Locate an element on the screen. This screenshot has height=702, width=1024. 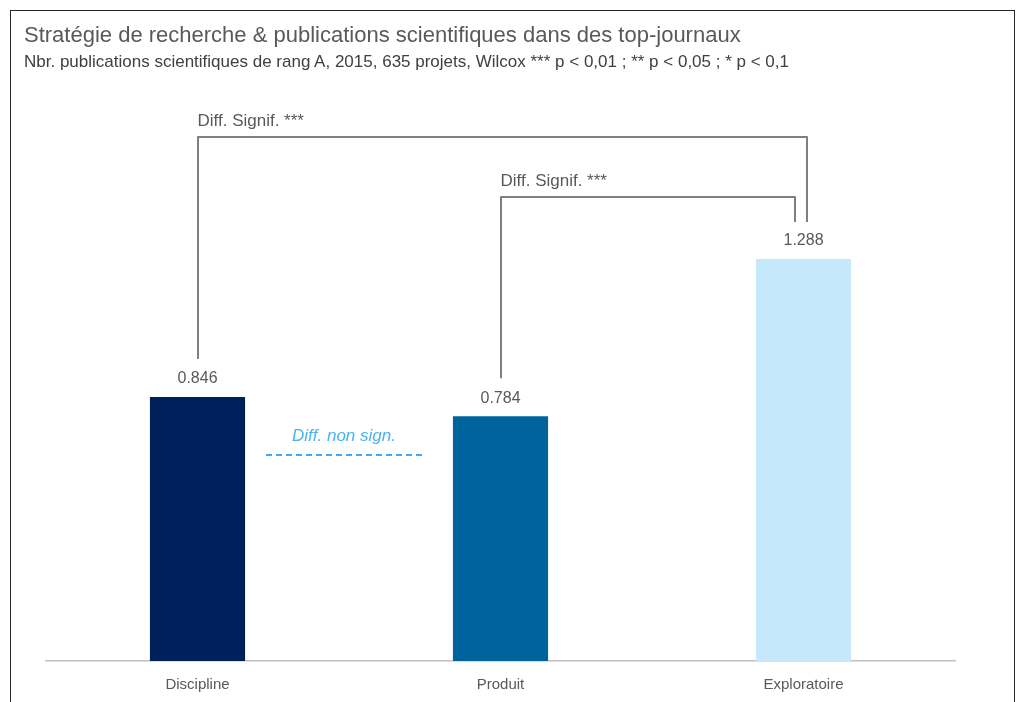
x-tick-label: Discipline is located at coordinates (197, 684).